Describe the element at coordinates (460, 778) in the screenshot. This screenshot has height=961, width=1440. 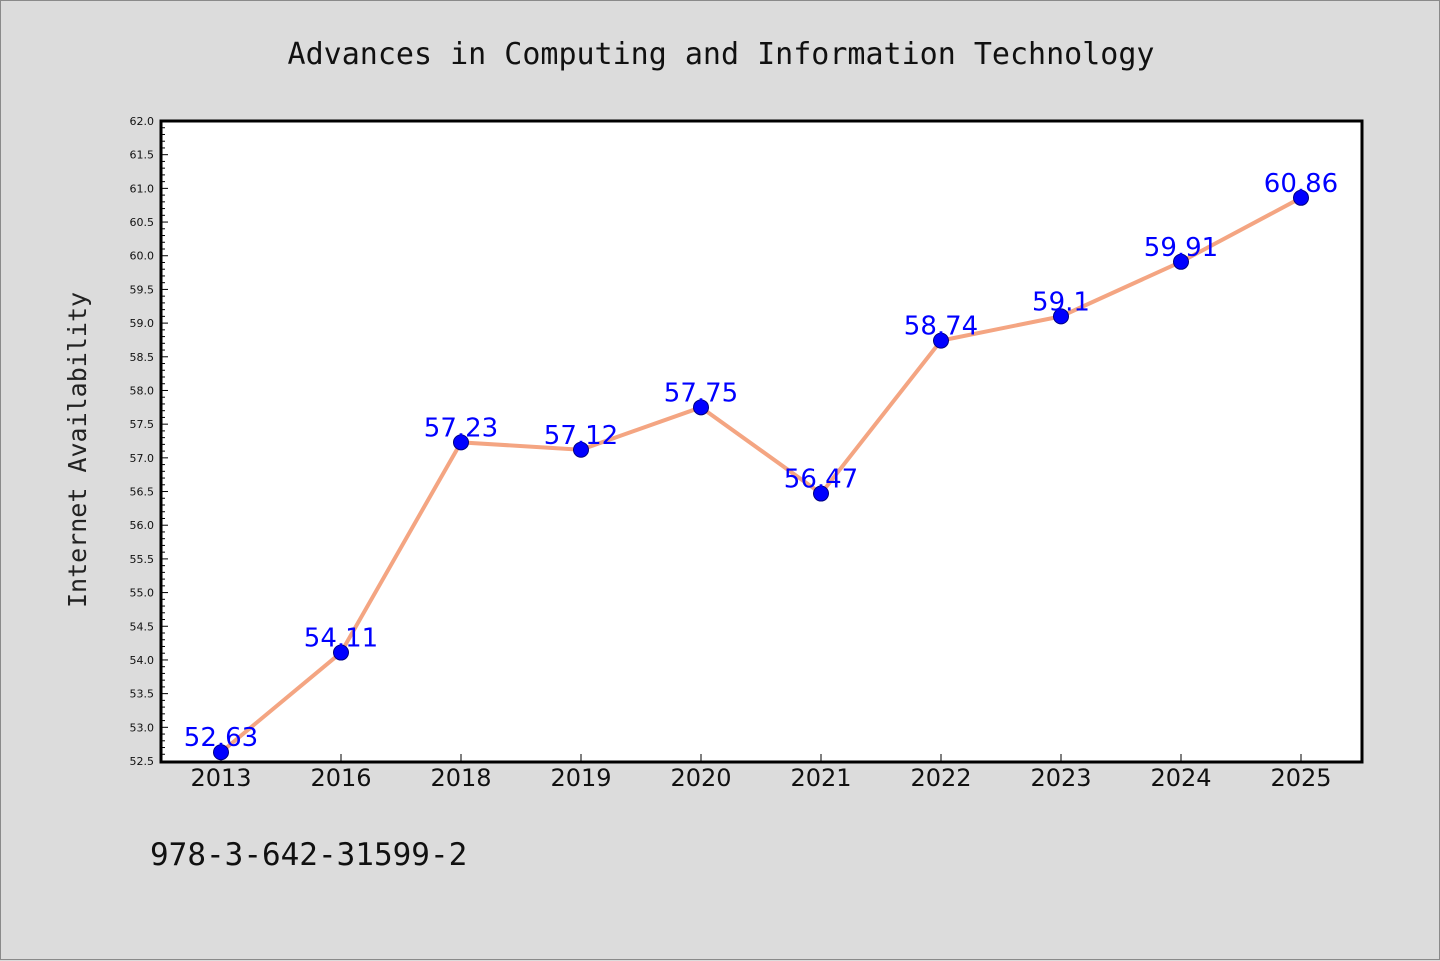
I see `x-tick-label: 2018` at that location.